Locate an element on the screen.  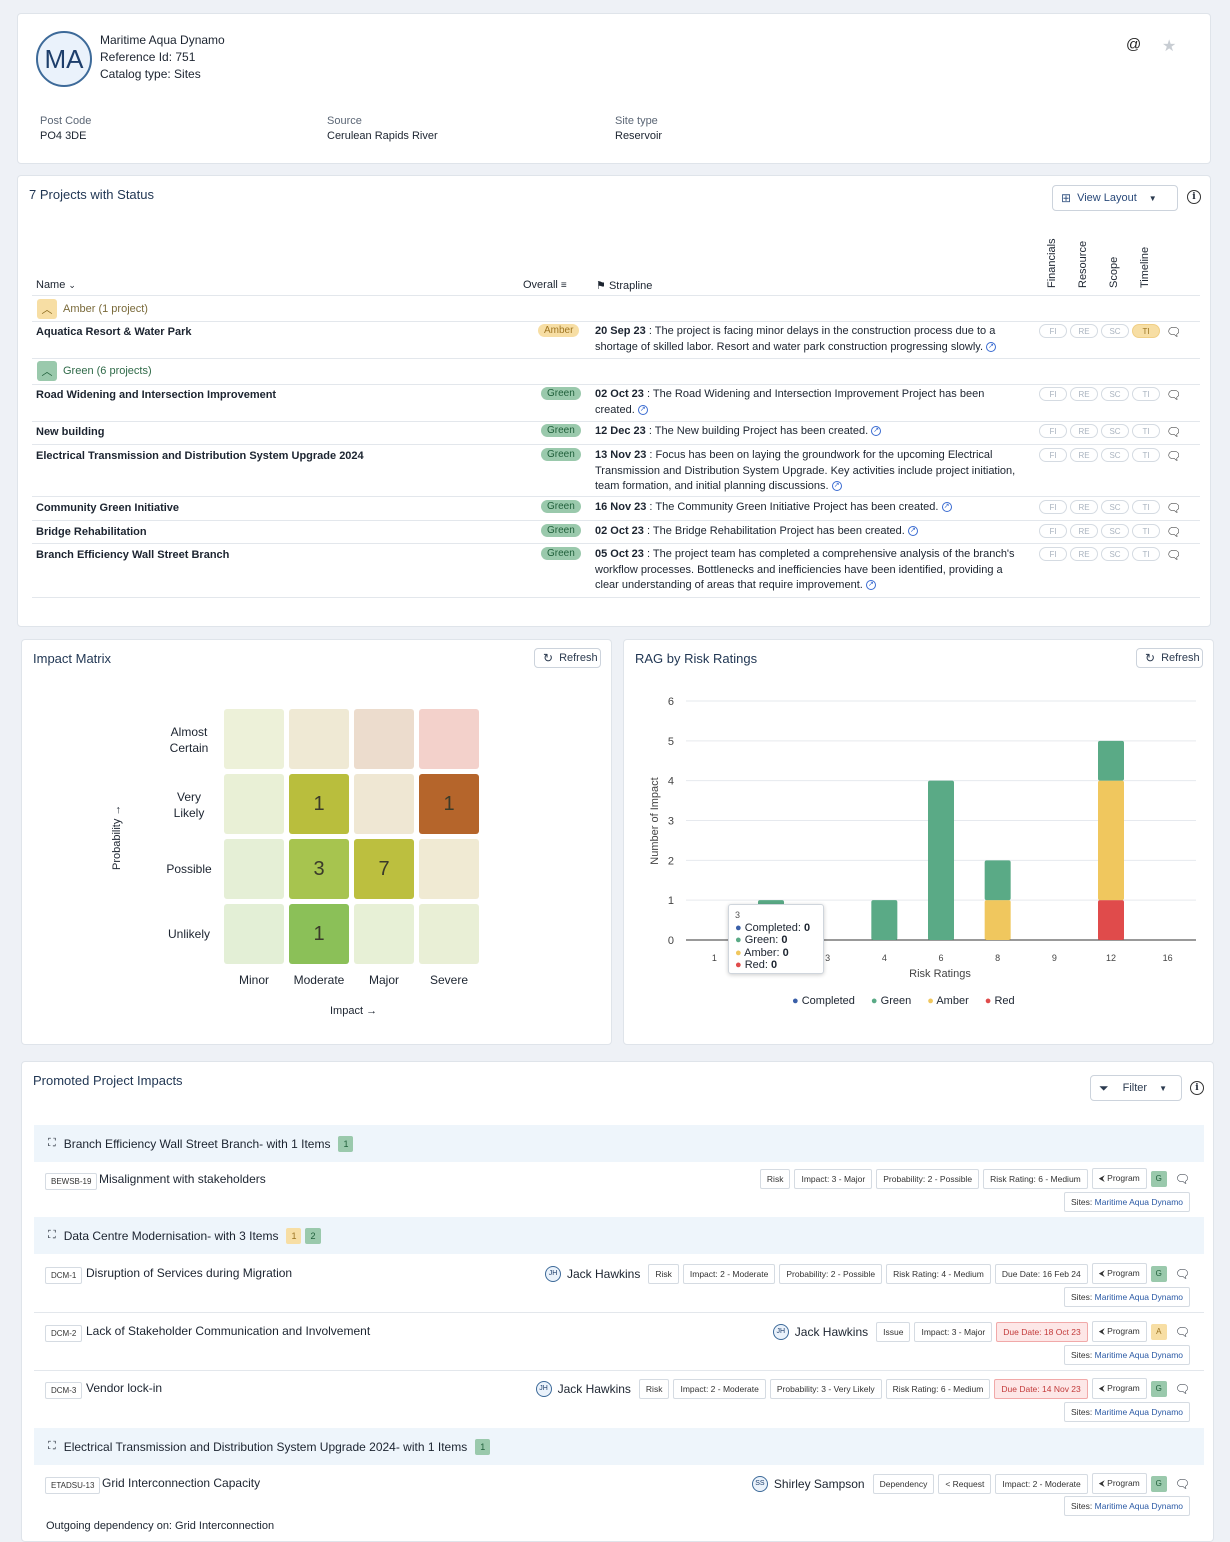
project-name: New building is located at coordinates (70, 432).